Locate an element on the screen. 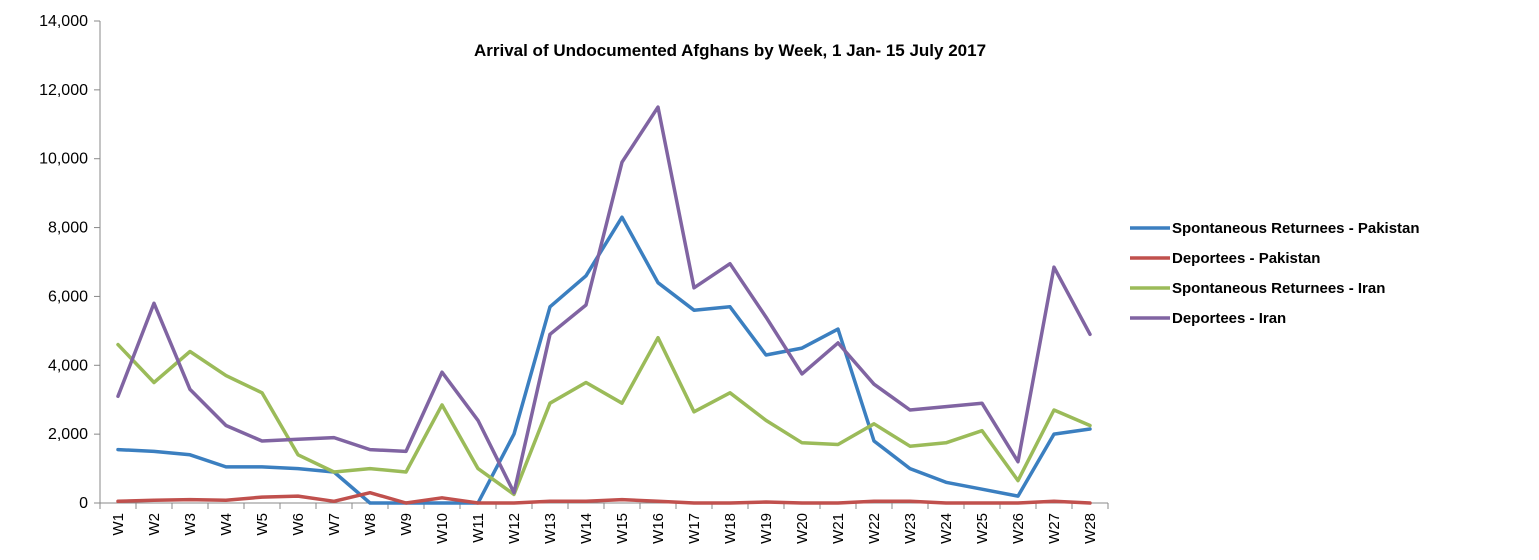 This screenshot has width=1539, height=560. x-tick-label: W11 is located at coordinates (478, 528).